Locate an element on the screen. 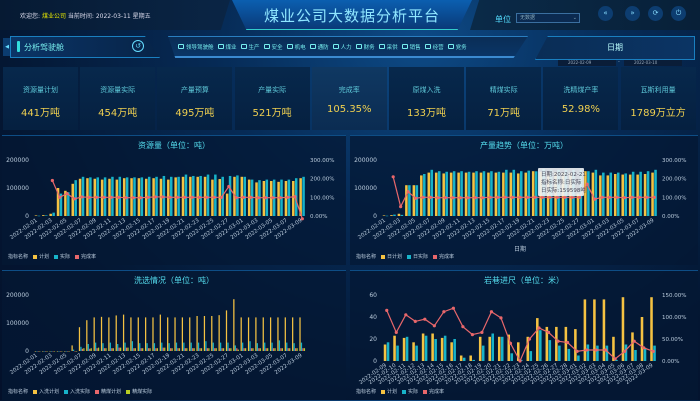 This screenshot has width=700, height=401. legend-item: 实际 is located at coordinates (62, 256).